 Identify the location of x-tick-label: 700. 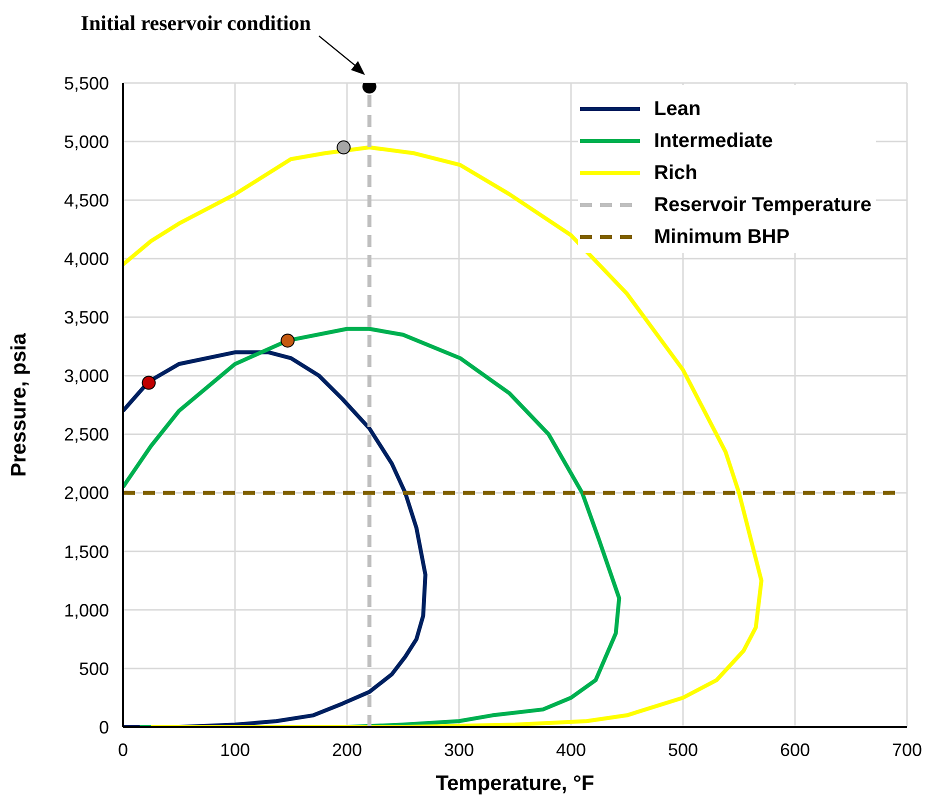
(907, 750).